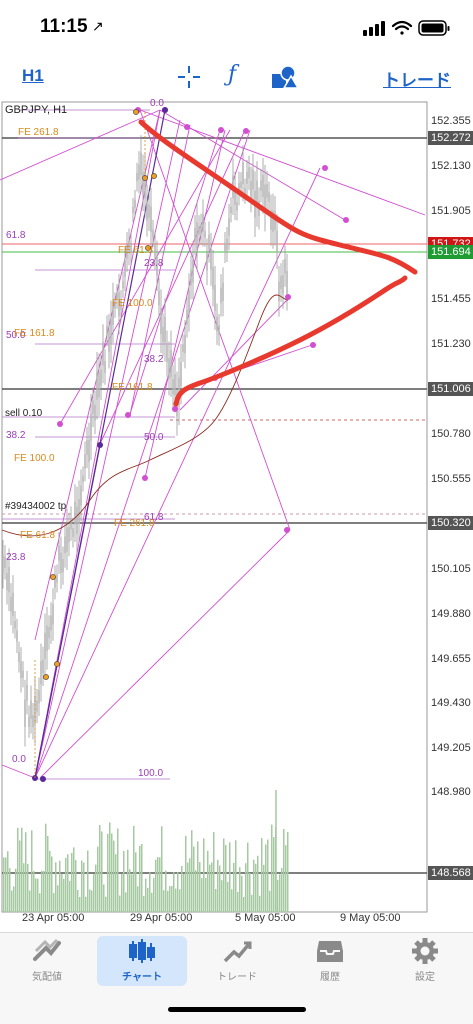 The width and height of the screenshot is (473, 1024). I want to click on fibonacci-label: 38.2, so click(16, 435).